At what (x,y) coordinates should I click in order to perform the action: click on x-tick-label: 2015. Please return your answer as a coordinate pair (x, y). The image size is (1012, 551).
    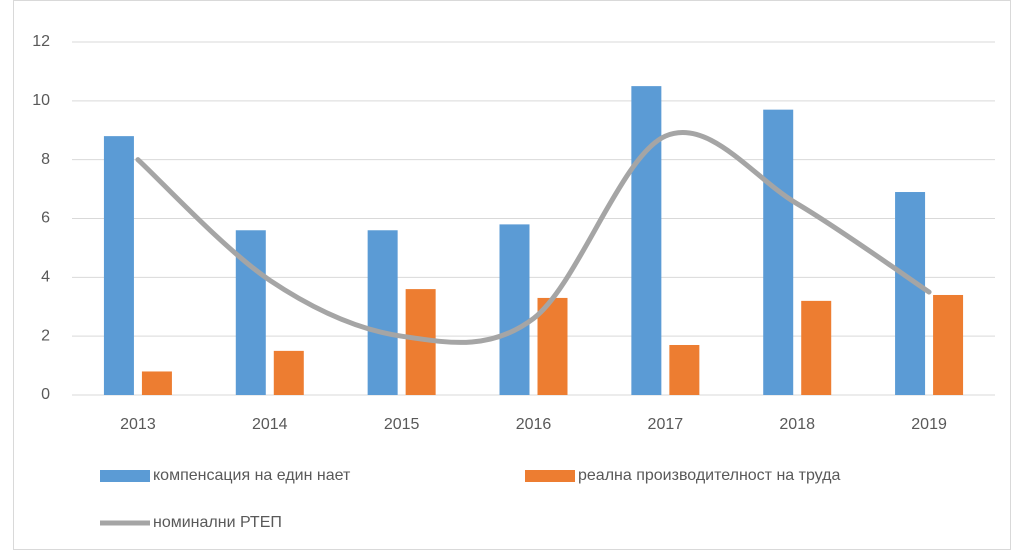
    Looking at the image, I should click on (402, 424).